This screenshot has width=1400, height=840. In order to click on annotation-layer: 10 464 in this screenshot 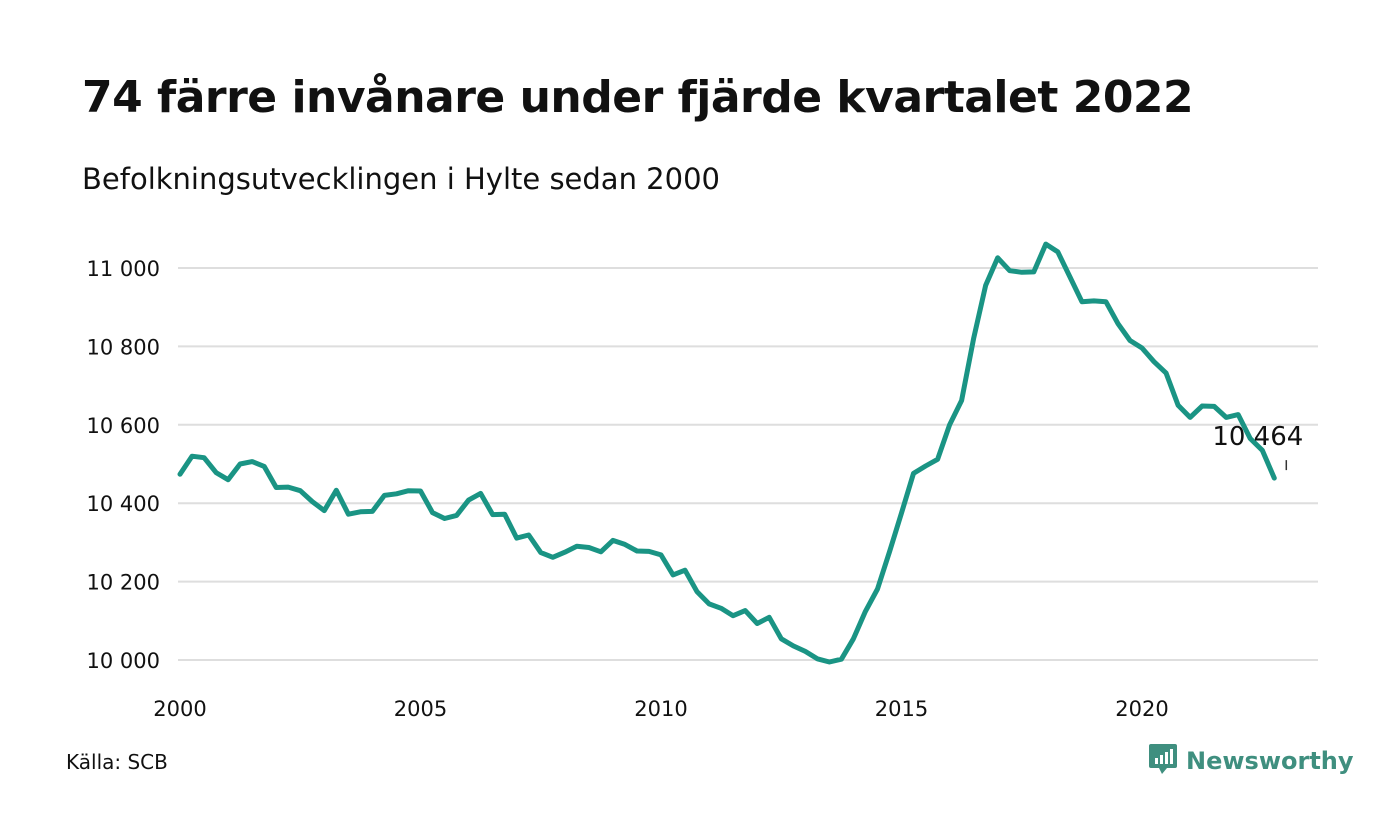, I will do `click(1257, 446)`.